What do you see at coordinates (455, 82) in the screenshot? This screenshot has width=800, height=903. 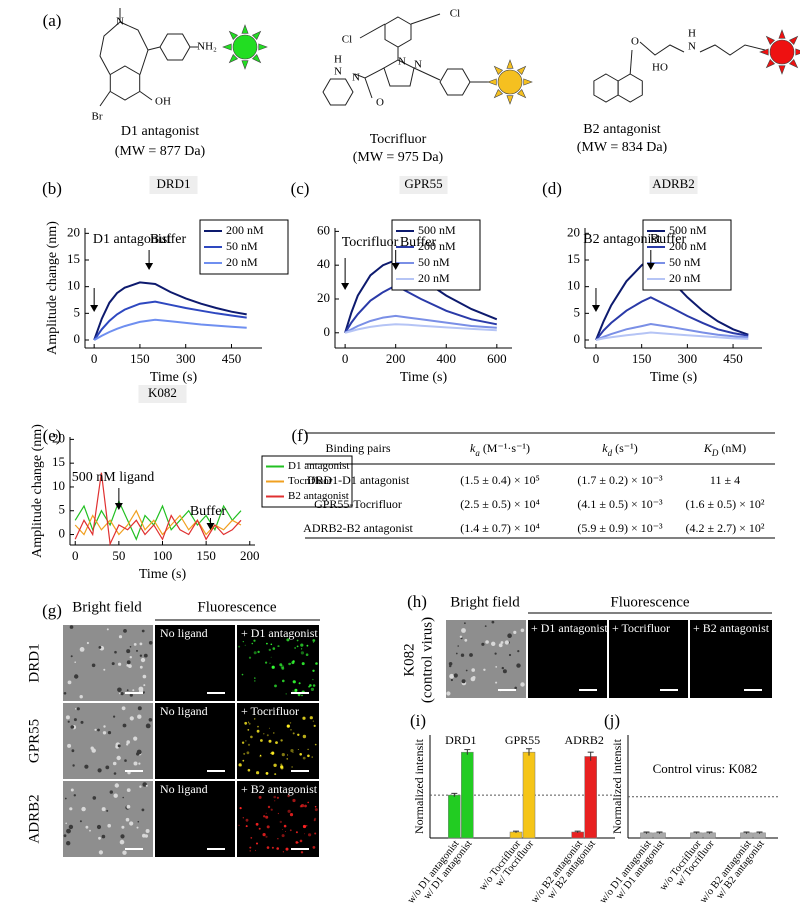 I see `ring` at bounding box center [455, 82].